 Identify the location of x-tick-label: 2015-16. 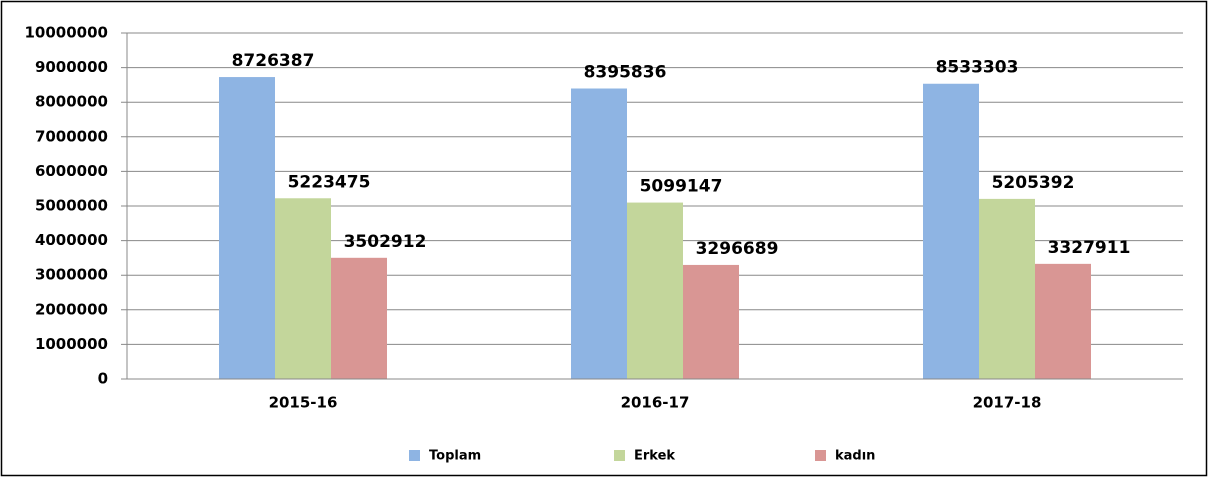
(303, 403).